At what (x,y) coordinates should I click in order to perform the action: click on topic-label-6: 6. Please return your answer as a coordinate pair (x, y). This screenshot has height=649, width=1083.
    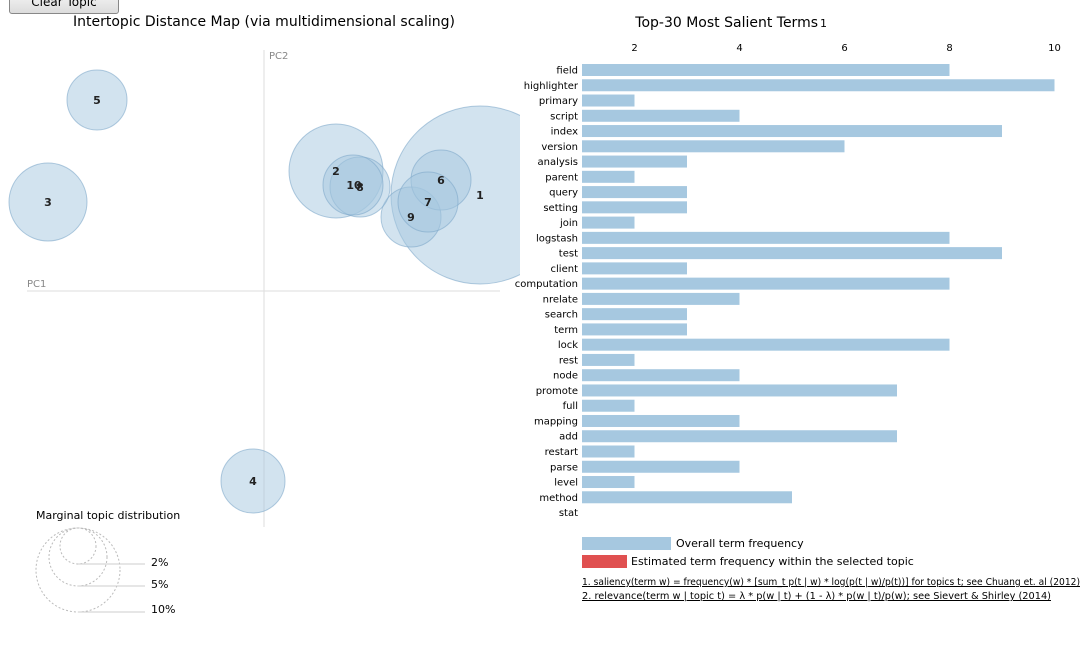
    Looking at the image, I should click on (441, 180).